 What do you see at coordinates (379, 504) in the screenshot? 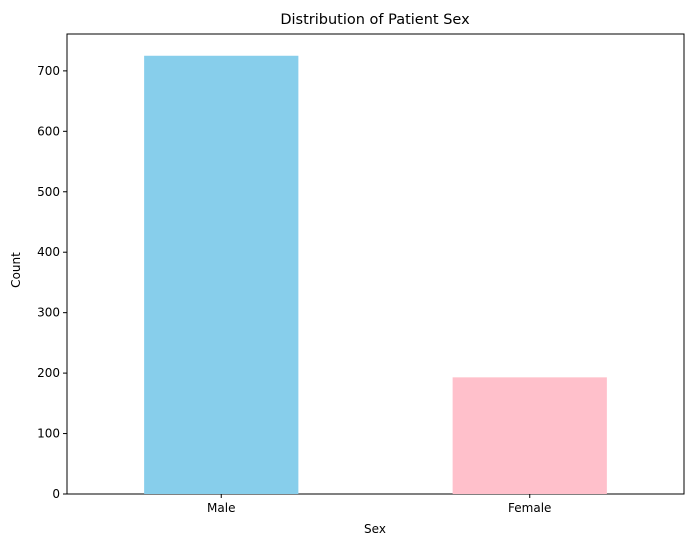
I see `x-axis-ticks: Male Female` at bounding box center [379, 504].